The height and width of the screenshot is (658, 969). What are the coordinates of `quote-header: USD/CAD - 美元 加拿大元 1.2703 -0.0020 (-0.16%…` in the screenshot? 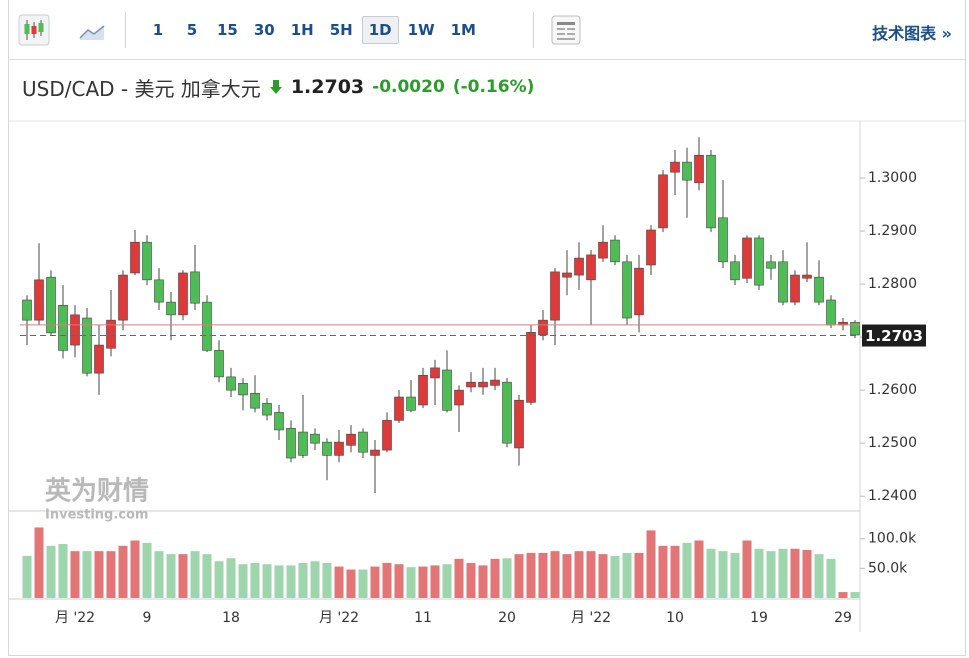 It's located at (278, 87).